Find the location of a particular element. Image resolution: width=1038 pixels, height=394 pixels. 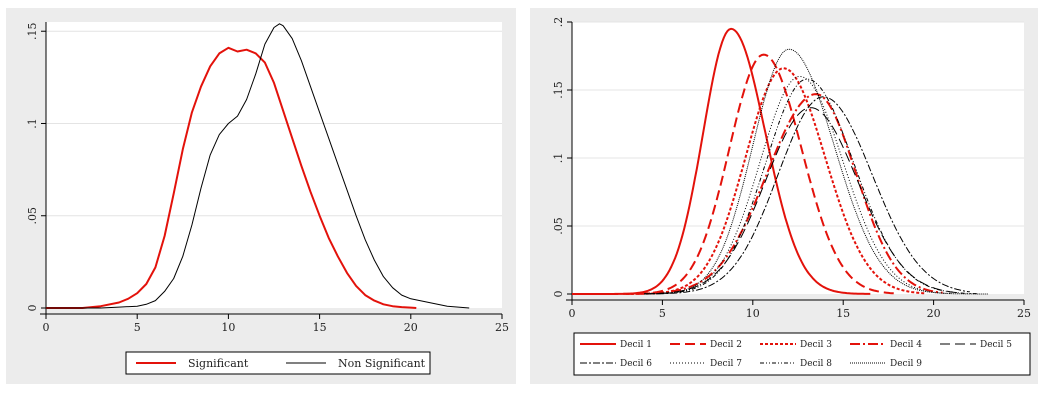

left-y-tick-label: .1 is located at coordinates (32, 123).